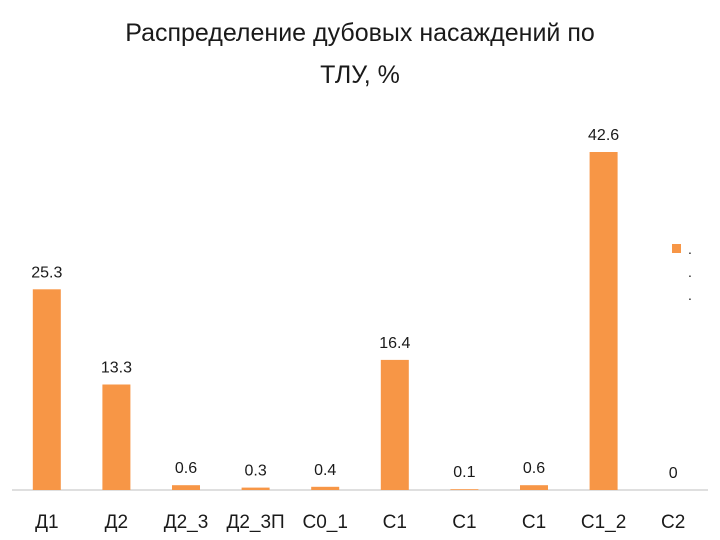 Image resolution: width=720 pixels, height=540 pixels. What do you see at coordinates (603, 135) in the screenshot?
I see `value-label-9: 42.6` at bounding box center [603, 135].